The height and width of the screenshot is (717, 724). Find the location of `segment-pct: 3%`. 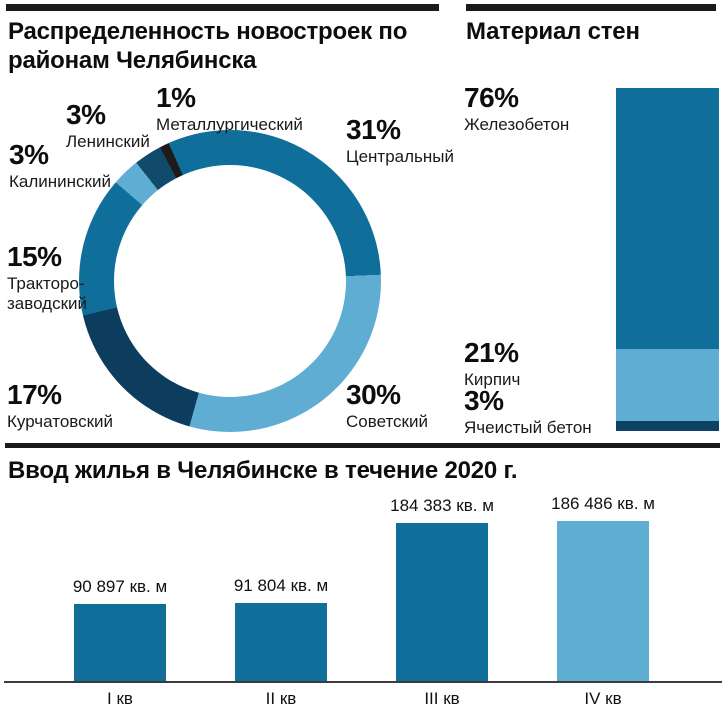

segment-pct: 3% is located at coordinates (484, 400).